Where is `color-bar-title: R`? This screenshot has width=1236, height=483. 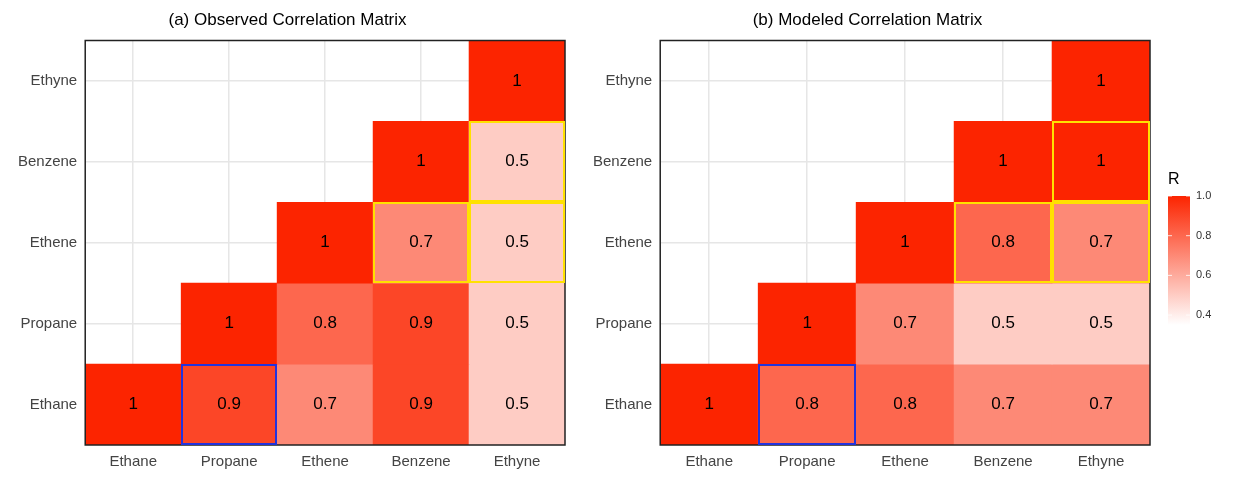 color-bar-title: R is located at coordinates (1174, 178).